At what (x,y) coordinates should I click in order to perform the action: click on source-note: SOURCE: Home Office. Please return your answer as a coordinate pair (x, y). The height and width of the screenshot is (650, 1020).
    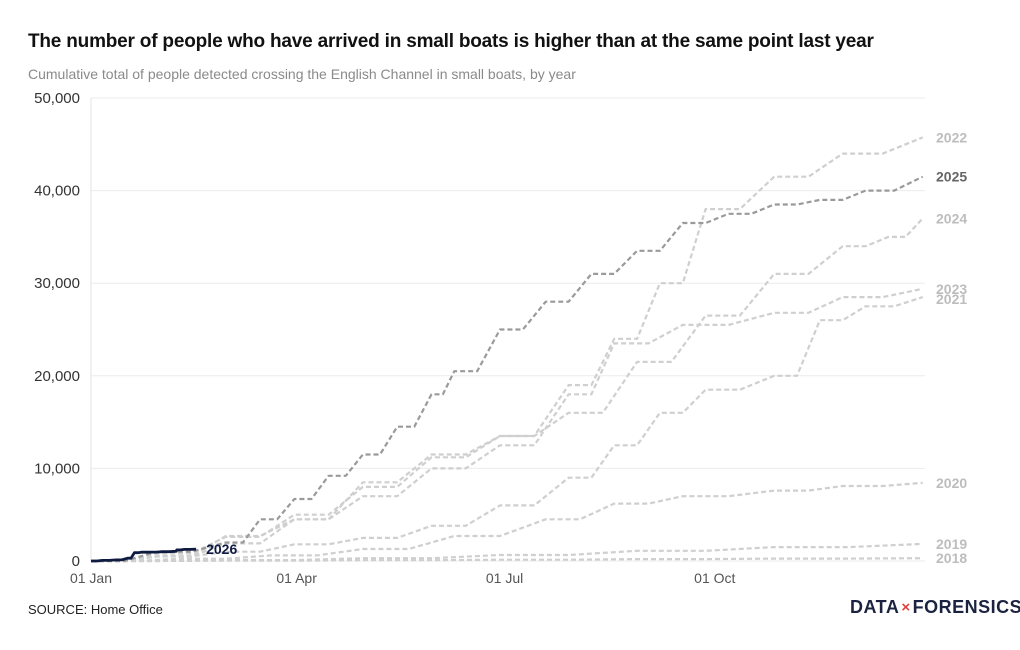
    Looking at the image, I should click on (95, 609).